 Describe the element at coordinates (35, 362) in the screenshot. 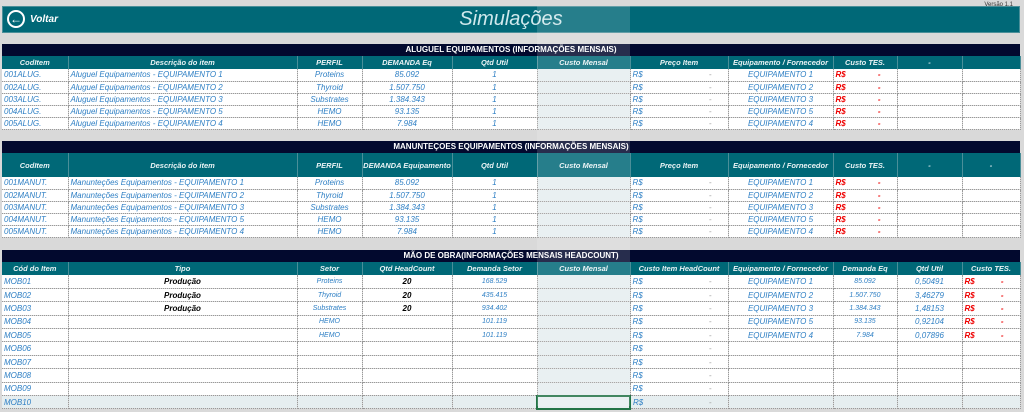

I see `item-code: MOB07` at that location.